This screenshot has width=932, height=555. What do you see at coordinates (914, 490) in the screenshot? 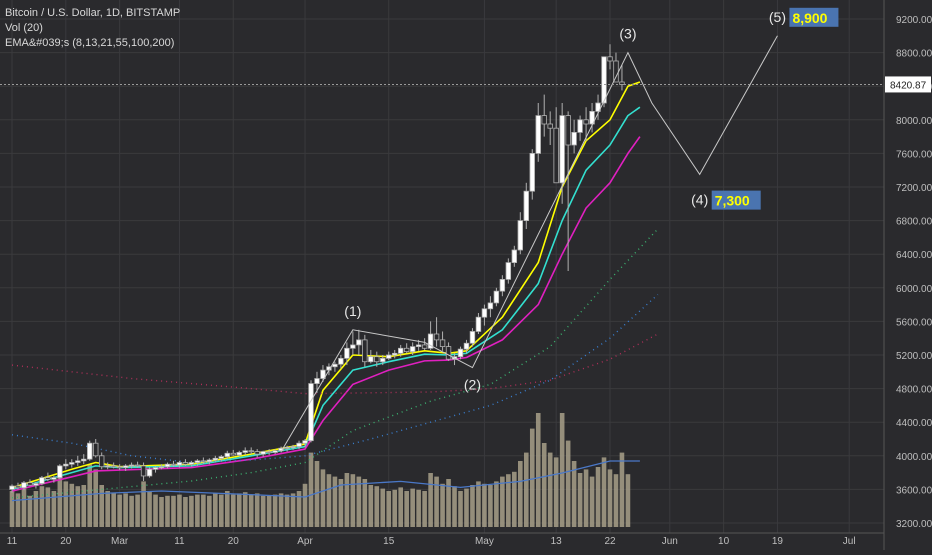
I see `y-tick-label: 3600.00` at bounding box center [914, 490].